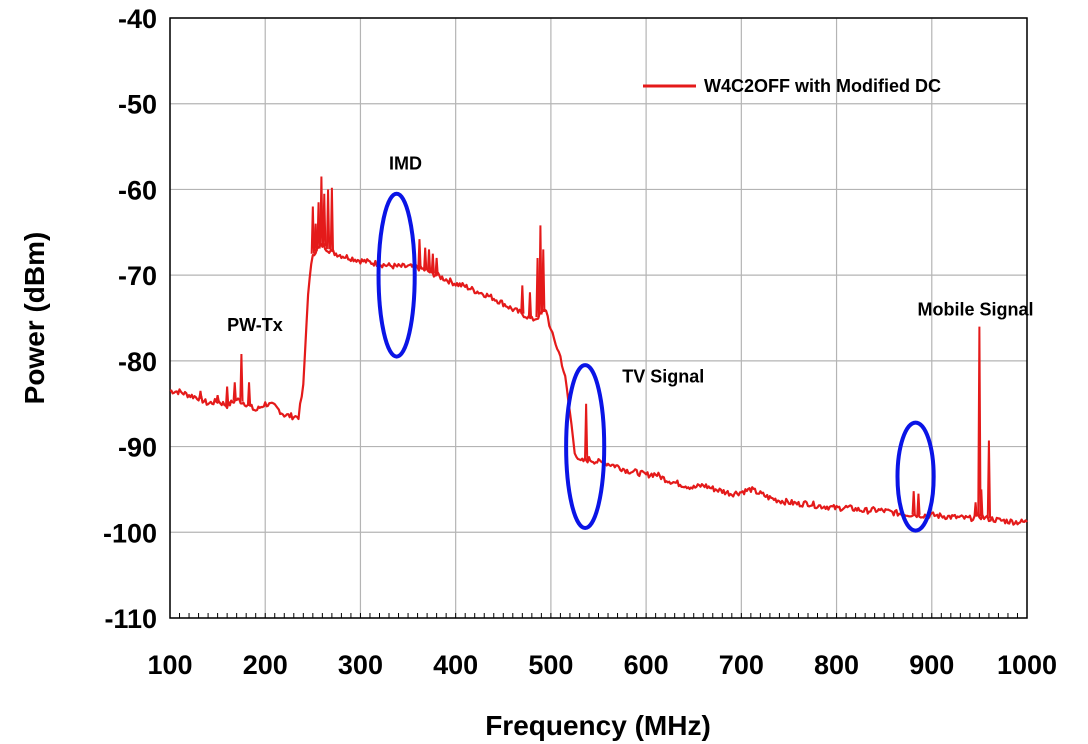  Describe the element at coordinates (550, 665) in the screenshot. I see `x-tick-label: 500` at that location.